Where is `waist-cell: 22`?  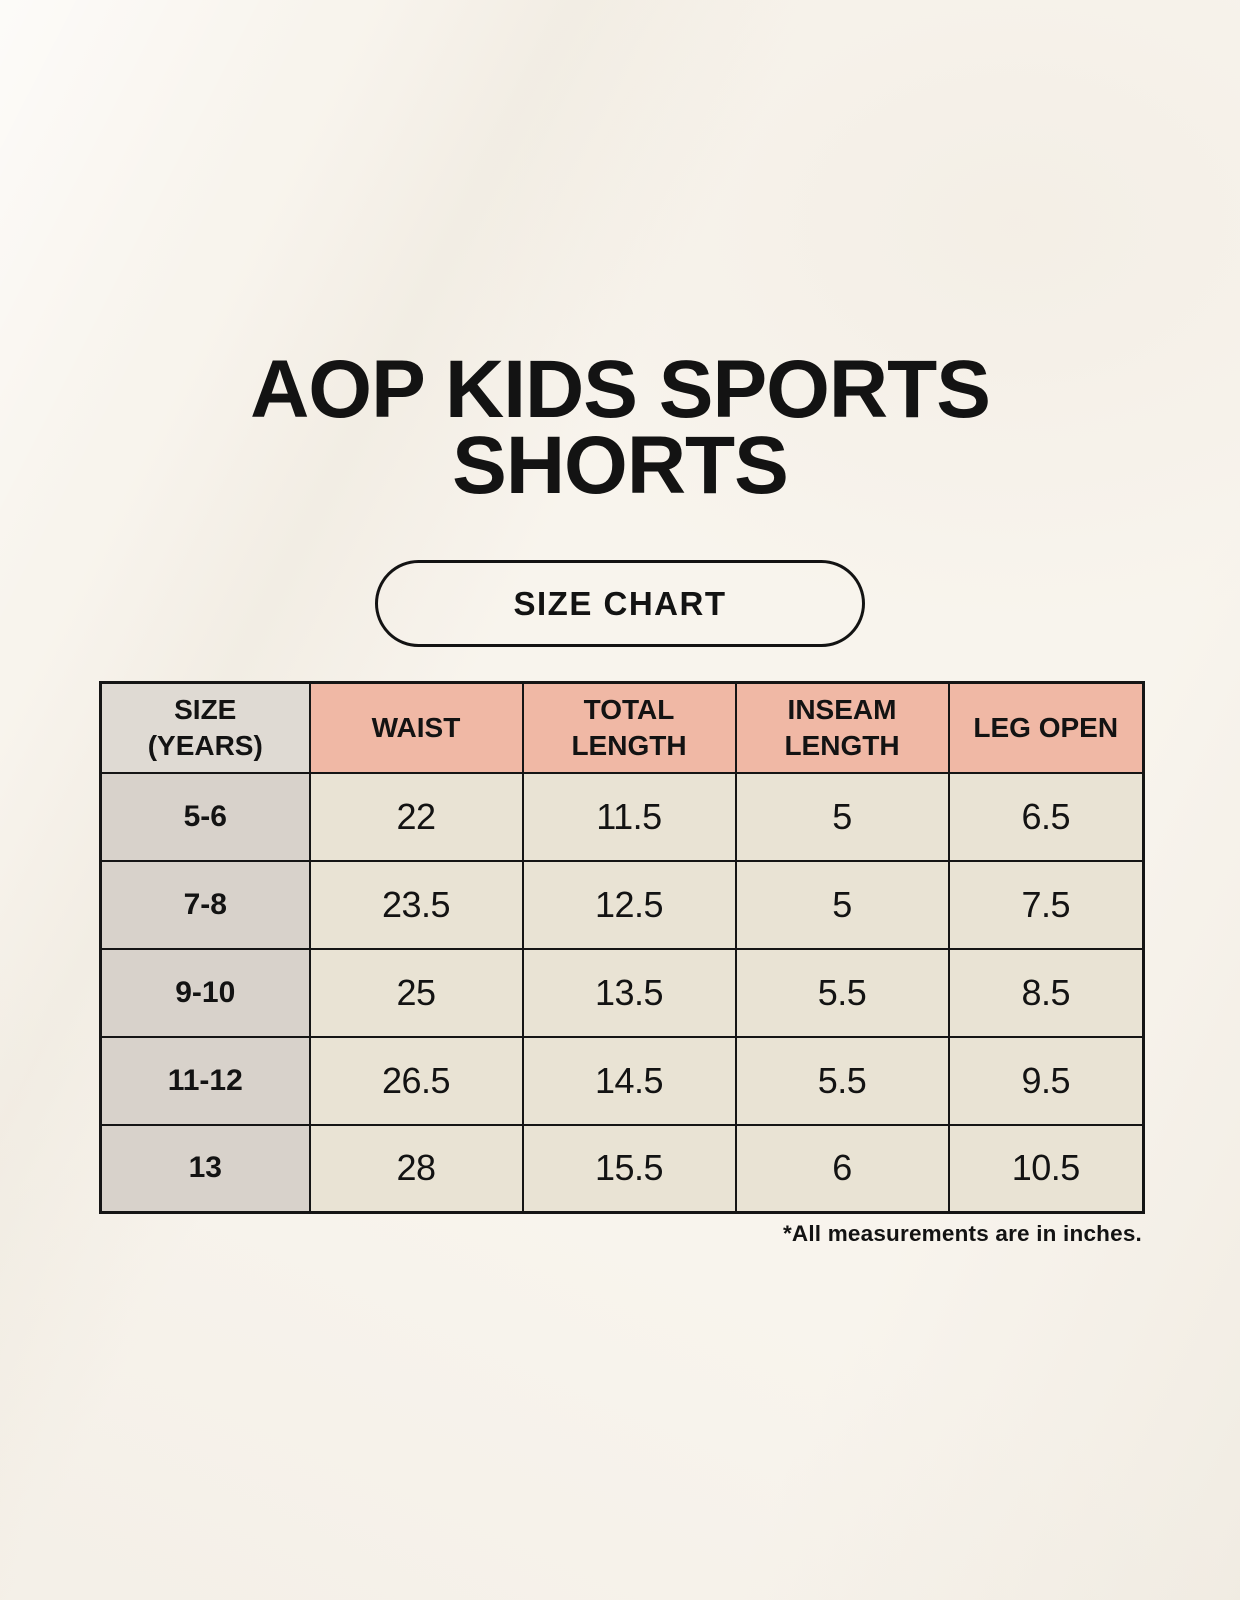 waist-cell: 22 is located at coordinates (416, 816).